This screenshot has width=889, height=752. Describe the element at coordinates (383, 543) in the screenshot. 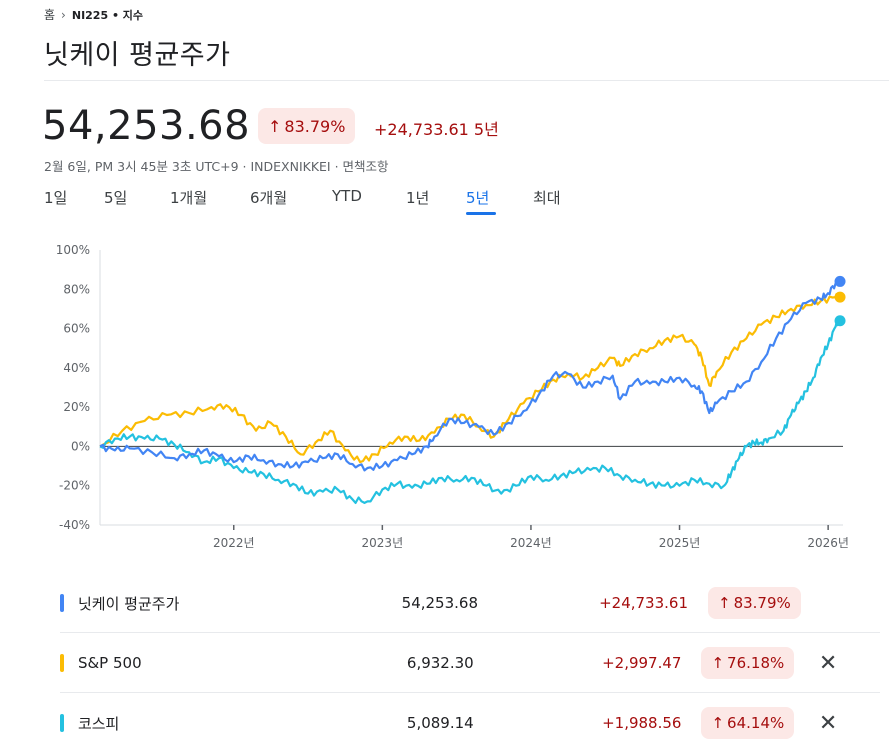

I see `x-tick-label: 2023년` at that location.